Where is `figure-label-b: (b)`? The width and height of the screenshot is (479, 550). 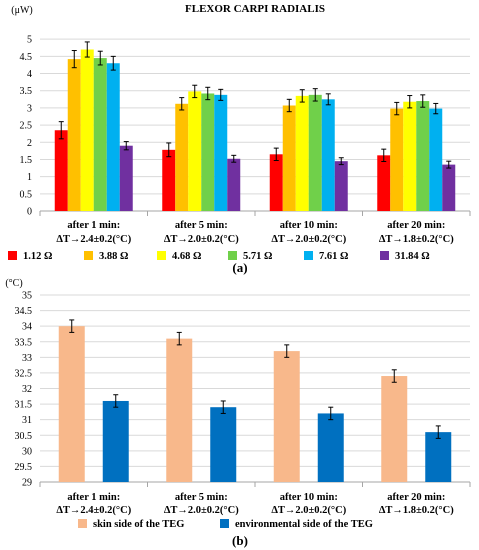 figure-label-b: (b) is located at coordinates (240, 540).